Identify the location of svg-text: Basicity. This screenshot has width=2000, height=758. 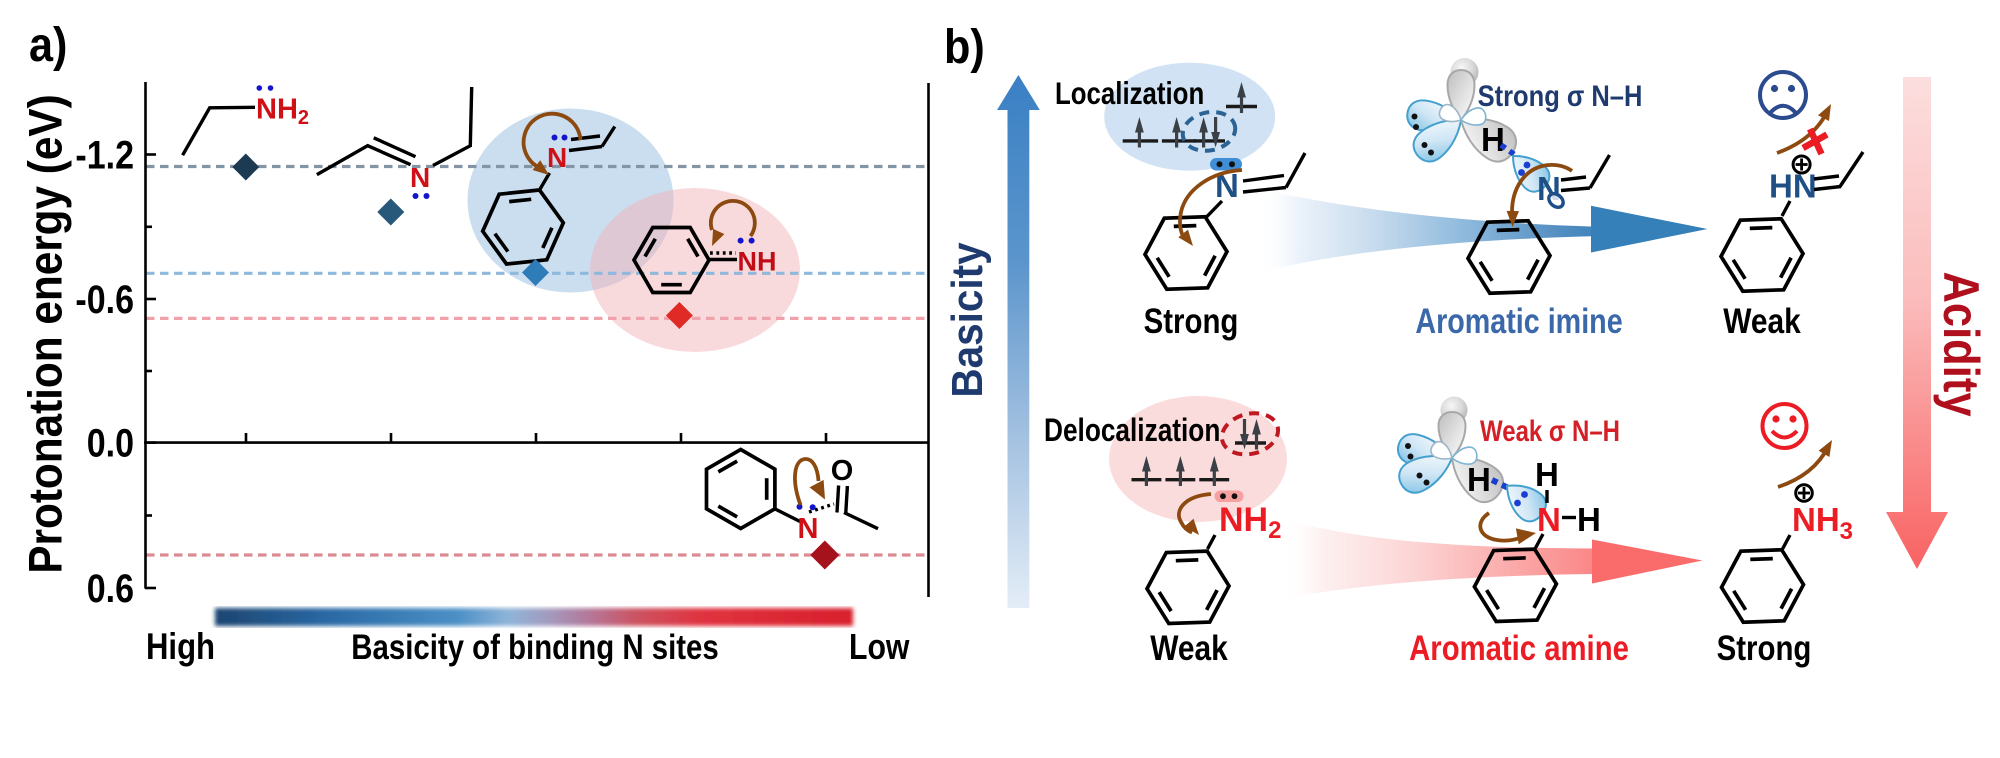
(966, 320).